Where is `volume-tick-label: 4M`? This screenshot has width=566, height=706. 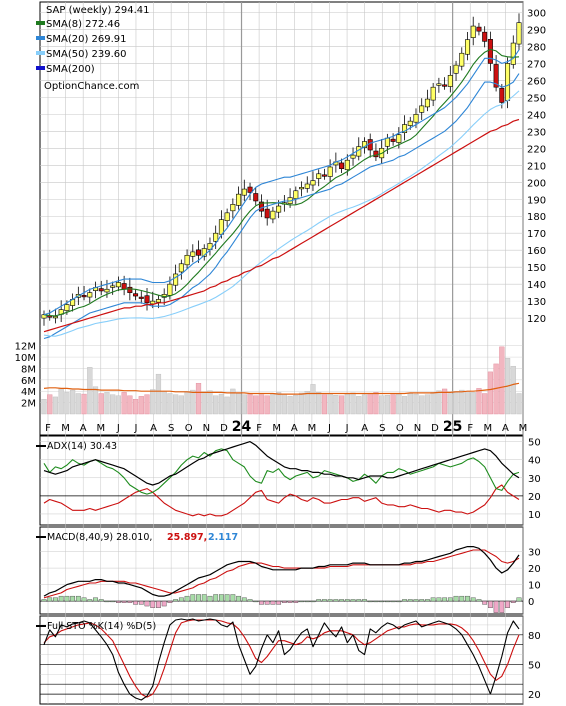 volume-tick-label: 4M is located at coordinates (28, 392).